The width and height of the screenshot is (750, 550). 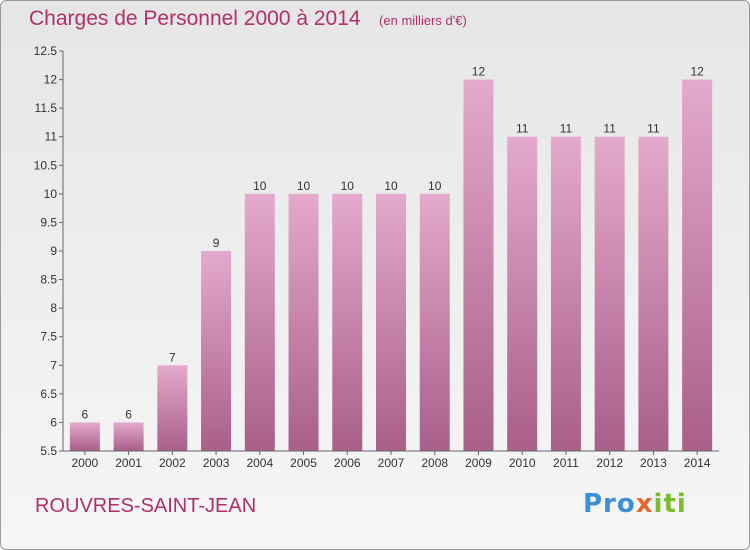 I want to click on bar-2011, so click(x=565, y=293).